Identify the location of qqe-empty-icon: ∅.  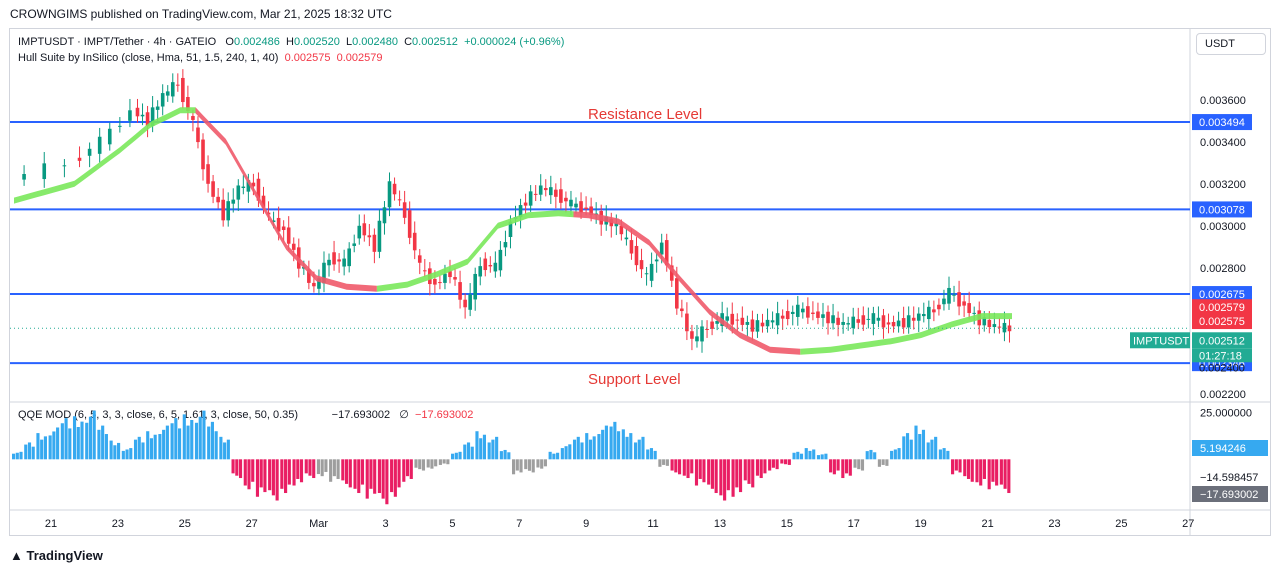
(404, 415).